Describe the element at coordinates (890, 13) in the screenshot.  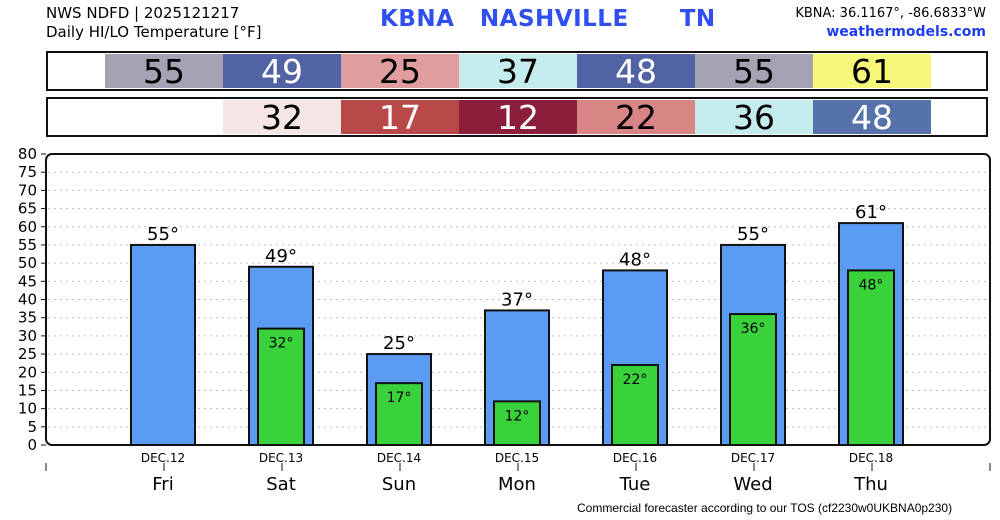
I see `coordinates-label: KBNA: 36.1167°, -86.6833°W` at that location.